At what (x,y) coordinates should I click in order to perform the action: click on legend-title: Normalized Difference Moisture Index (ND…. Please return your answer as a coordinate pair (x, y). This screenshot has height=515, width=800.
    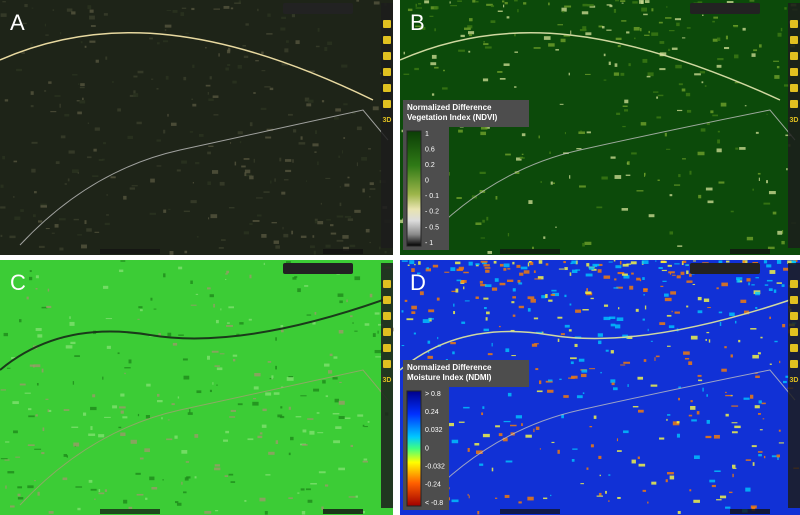
    Looking at the image, I should click on (466, 373).